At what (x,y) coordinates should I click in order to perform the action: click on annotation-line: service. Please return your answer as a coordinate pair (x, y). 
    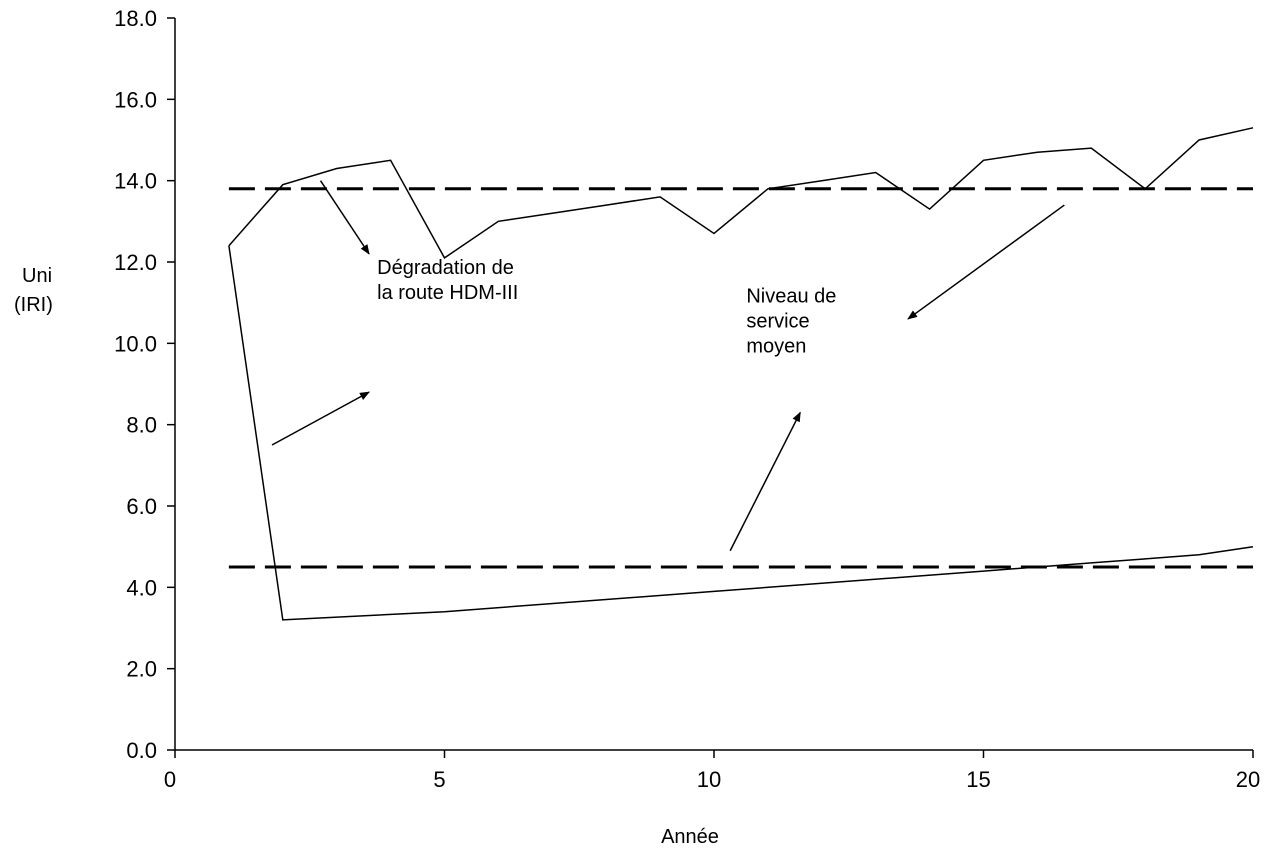
    Looking at the image, I should click on (777, 322).